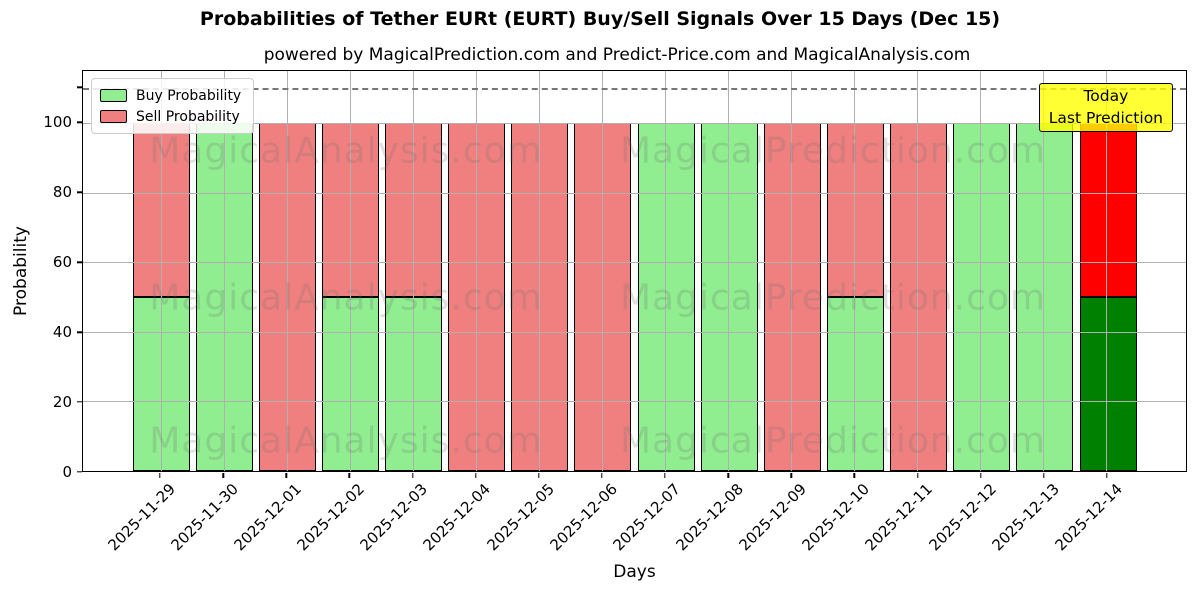 The image size is (1200, 600). I want to click on x-tick-label: 2025-12-09, so click(773, 517).